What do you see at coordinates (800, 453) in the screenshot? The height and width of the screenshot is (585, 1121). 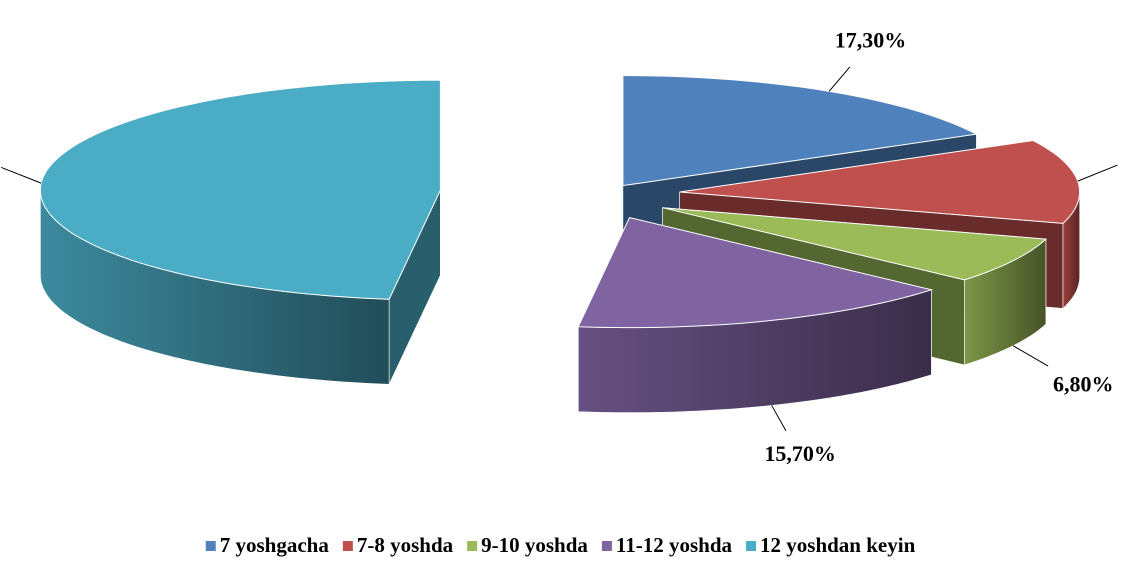 I see `data-label: 15,70%` at bounding box center [800, 453].